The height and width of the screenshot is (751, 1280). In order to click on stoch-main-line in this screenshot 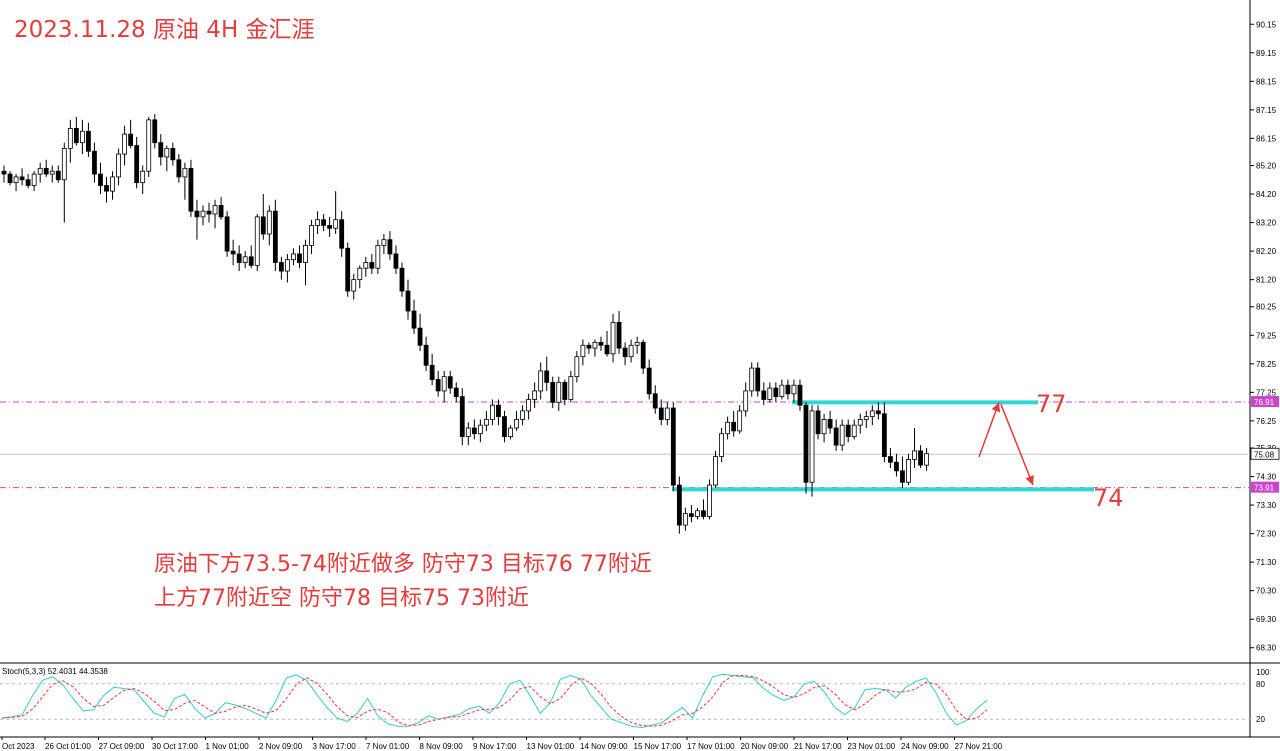, I will do `click(494, 701)`.